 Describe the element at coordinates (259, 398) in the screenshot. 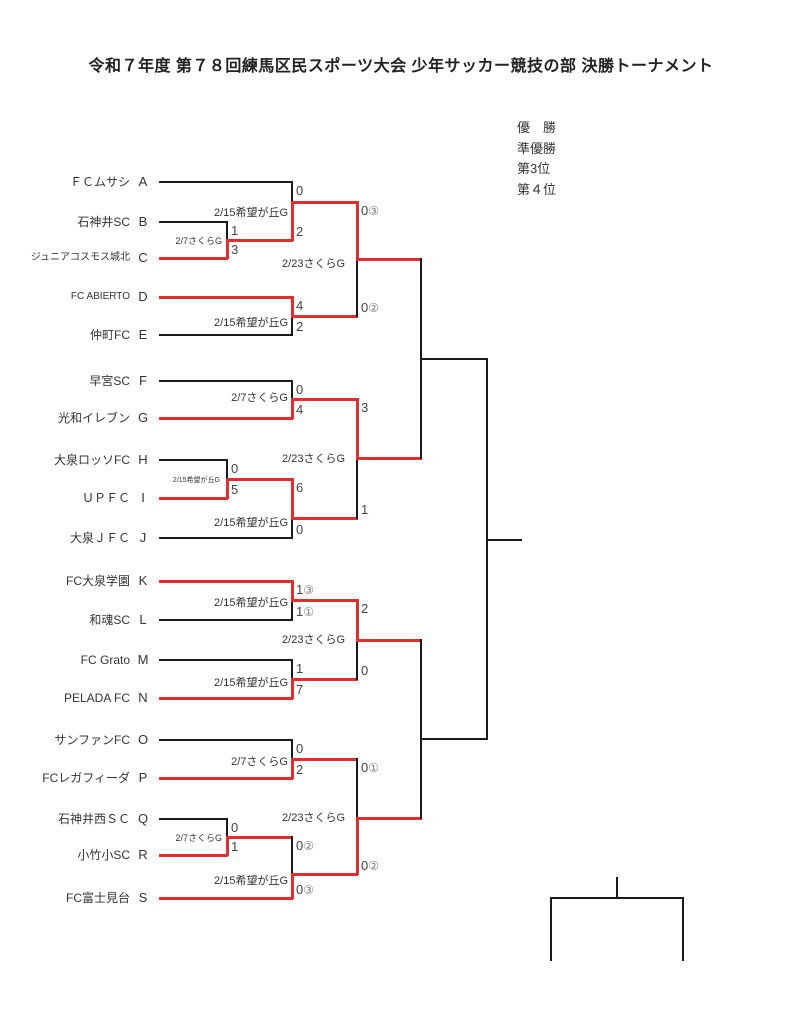

I see `venue-R2-3: 2/7さくらG` at that location.